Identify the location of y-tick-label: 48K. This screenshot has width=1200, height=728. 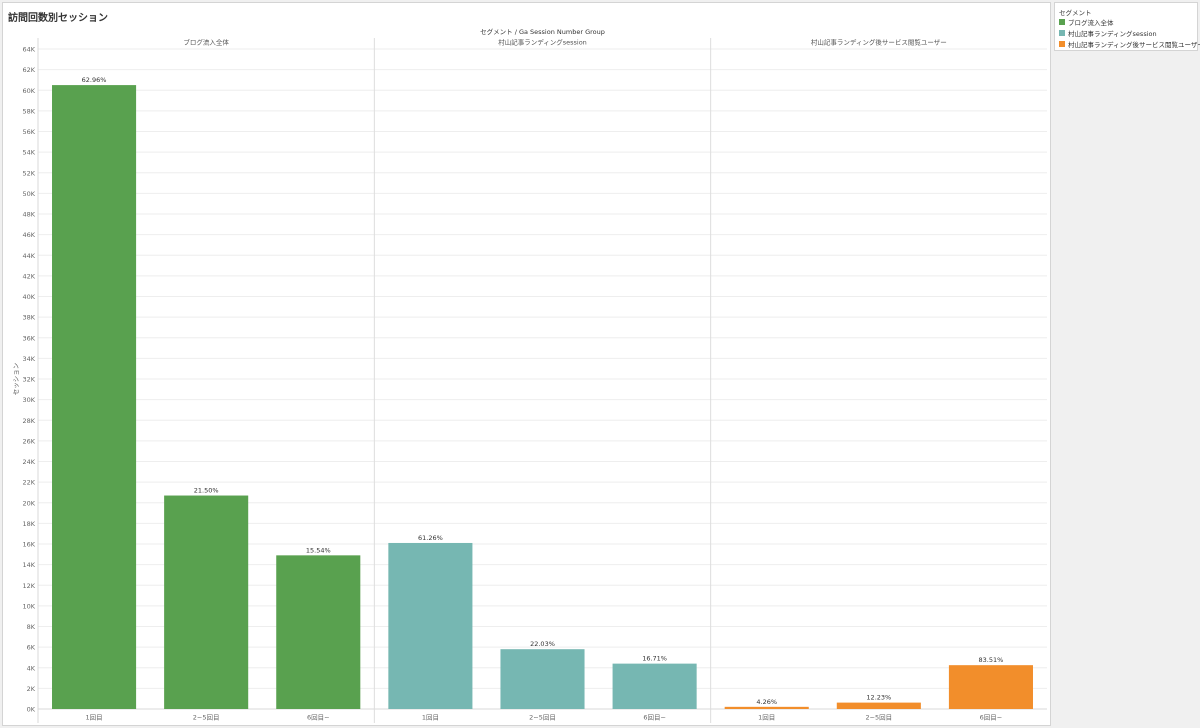
(28, 215).